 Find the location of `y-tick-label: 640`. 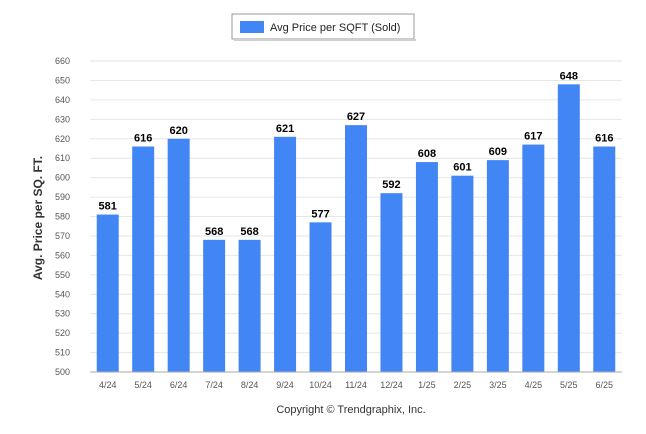

y-tick-label: 640 is located at coordinates (62, 100).